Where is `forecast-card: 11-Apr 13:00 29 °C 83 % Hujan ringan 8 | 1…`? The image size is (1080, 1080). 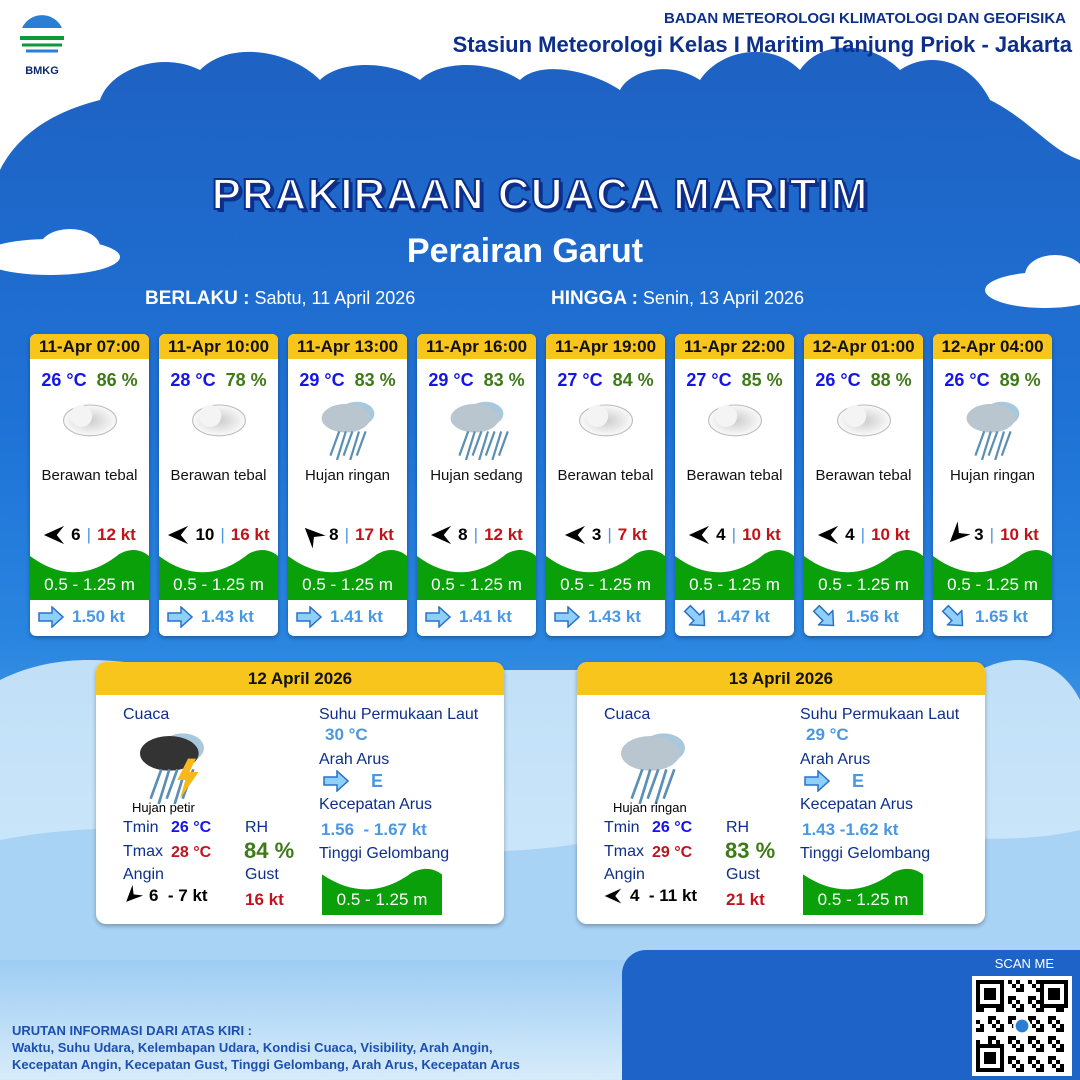
forecast-card: 11-Apr 13:00 29 °C 83 % Hujan ringan 8 | 1… is located at coordinates (347, 485).